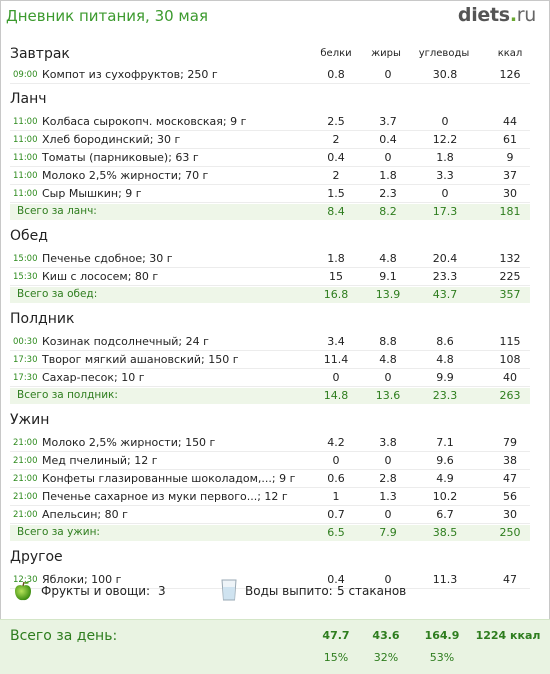 This screenshot has height=674, width=550. Describe the element at coordinates (336, 478) in the screenshot. I see `food-protein: 0.6` at that location.